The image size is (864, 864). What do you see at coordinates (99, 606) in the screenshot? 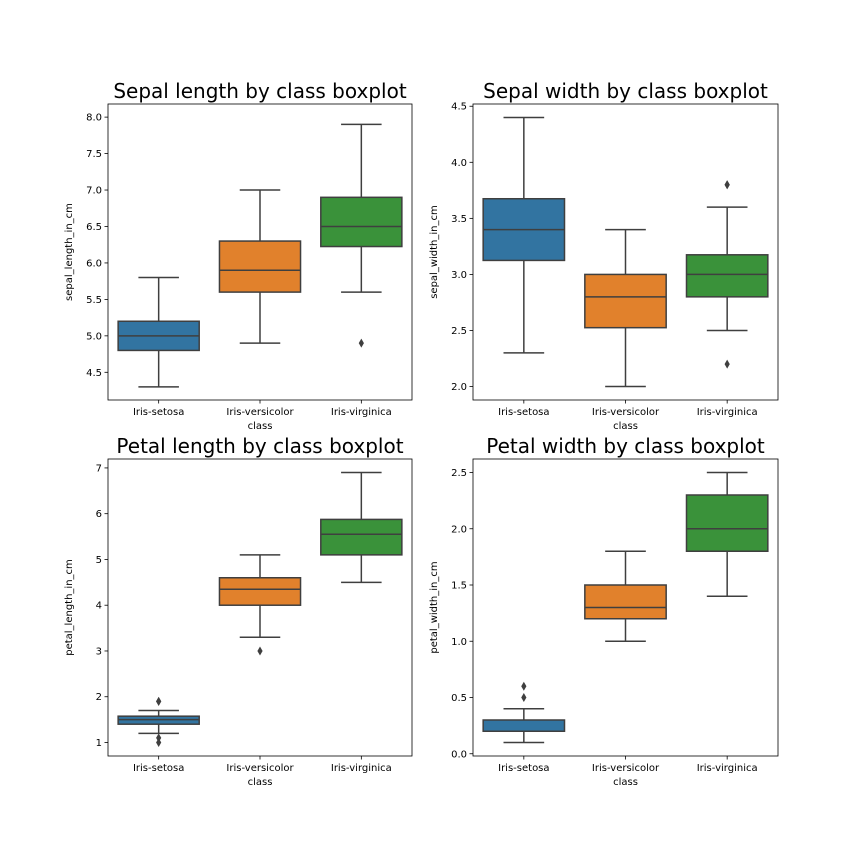
I see `y-tick-label: 4` at bounding box center [99, 606].